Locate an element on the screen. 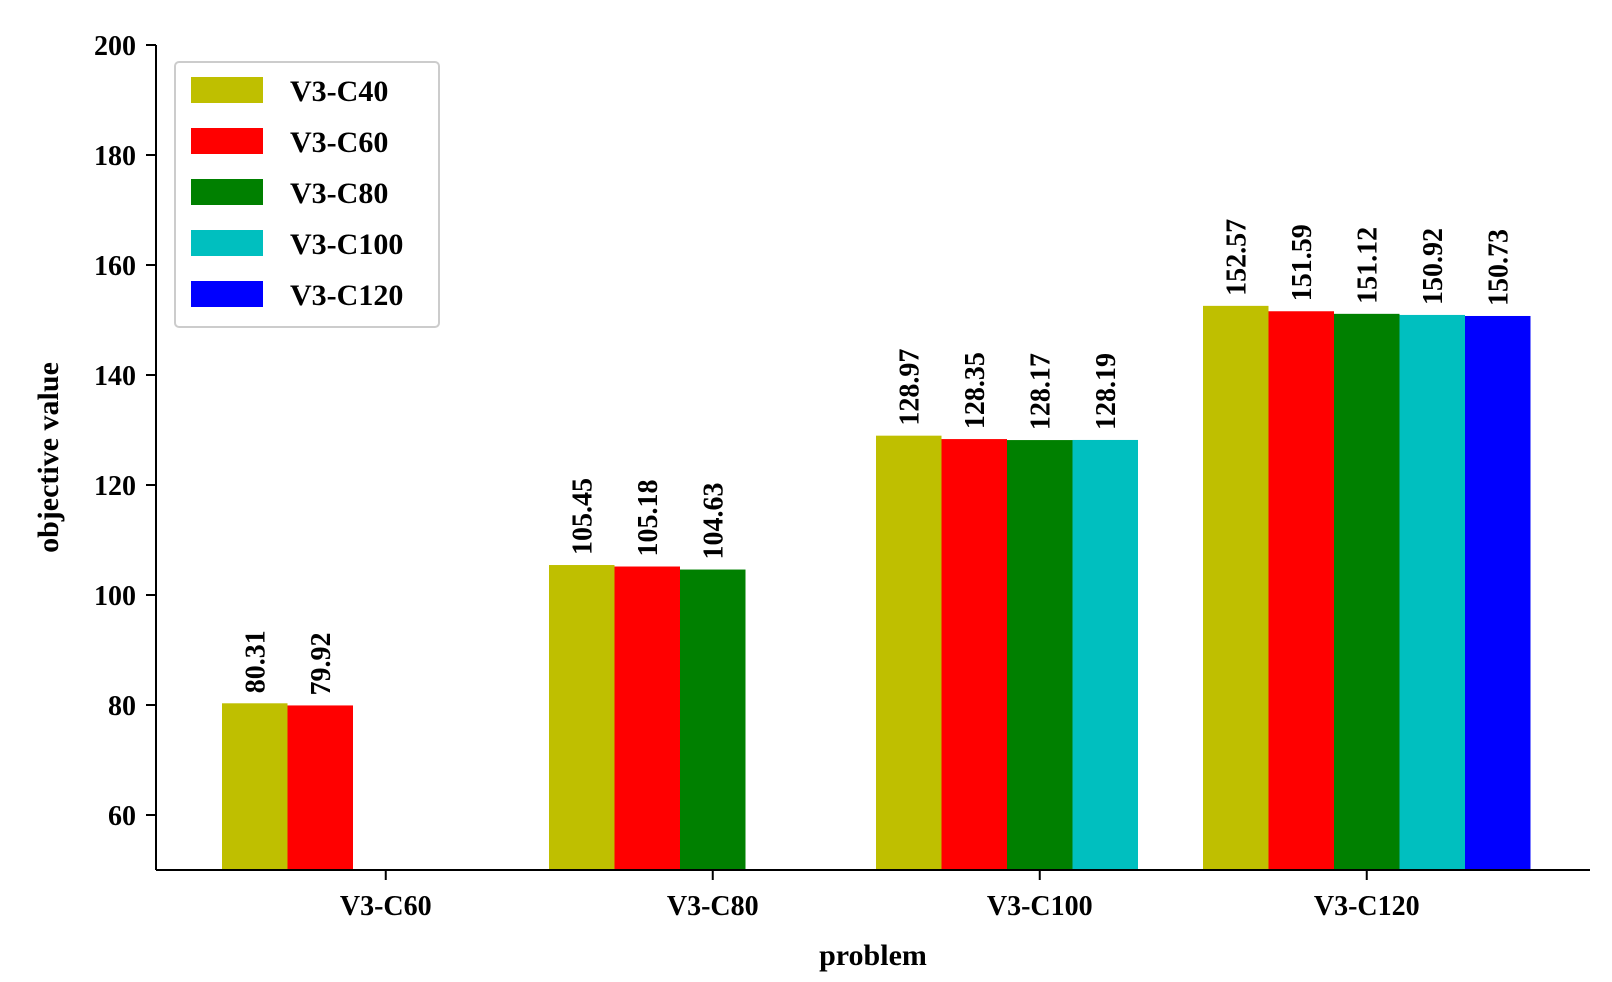 Image resolution: width=1612 pixels, height=982 pixels. bar-v3-c100-v3-c100 is located at coordinates (1105, 654).